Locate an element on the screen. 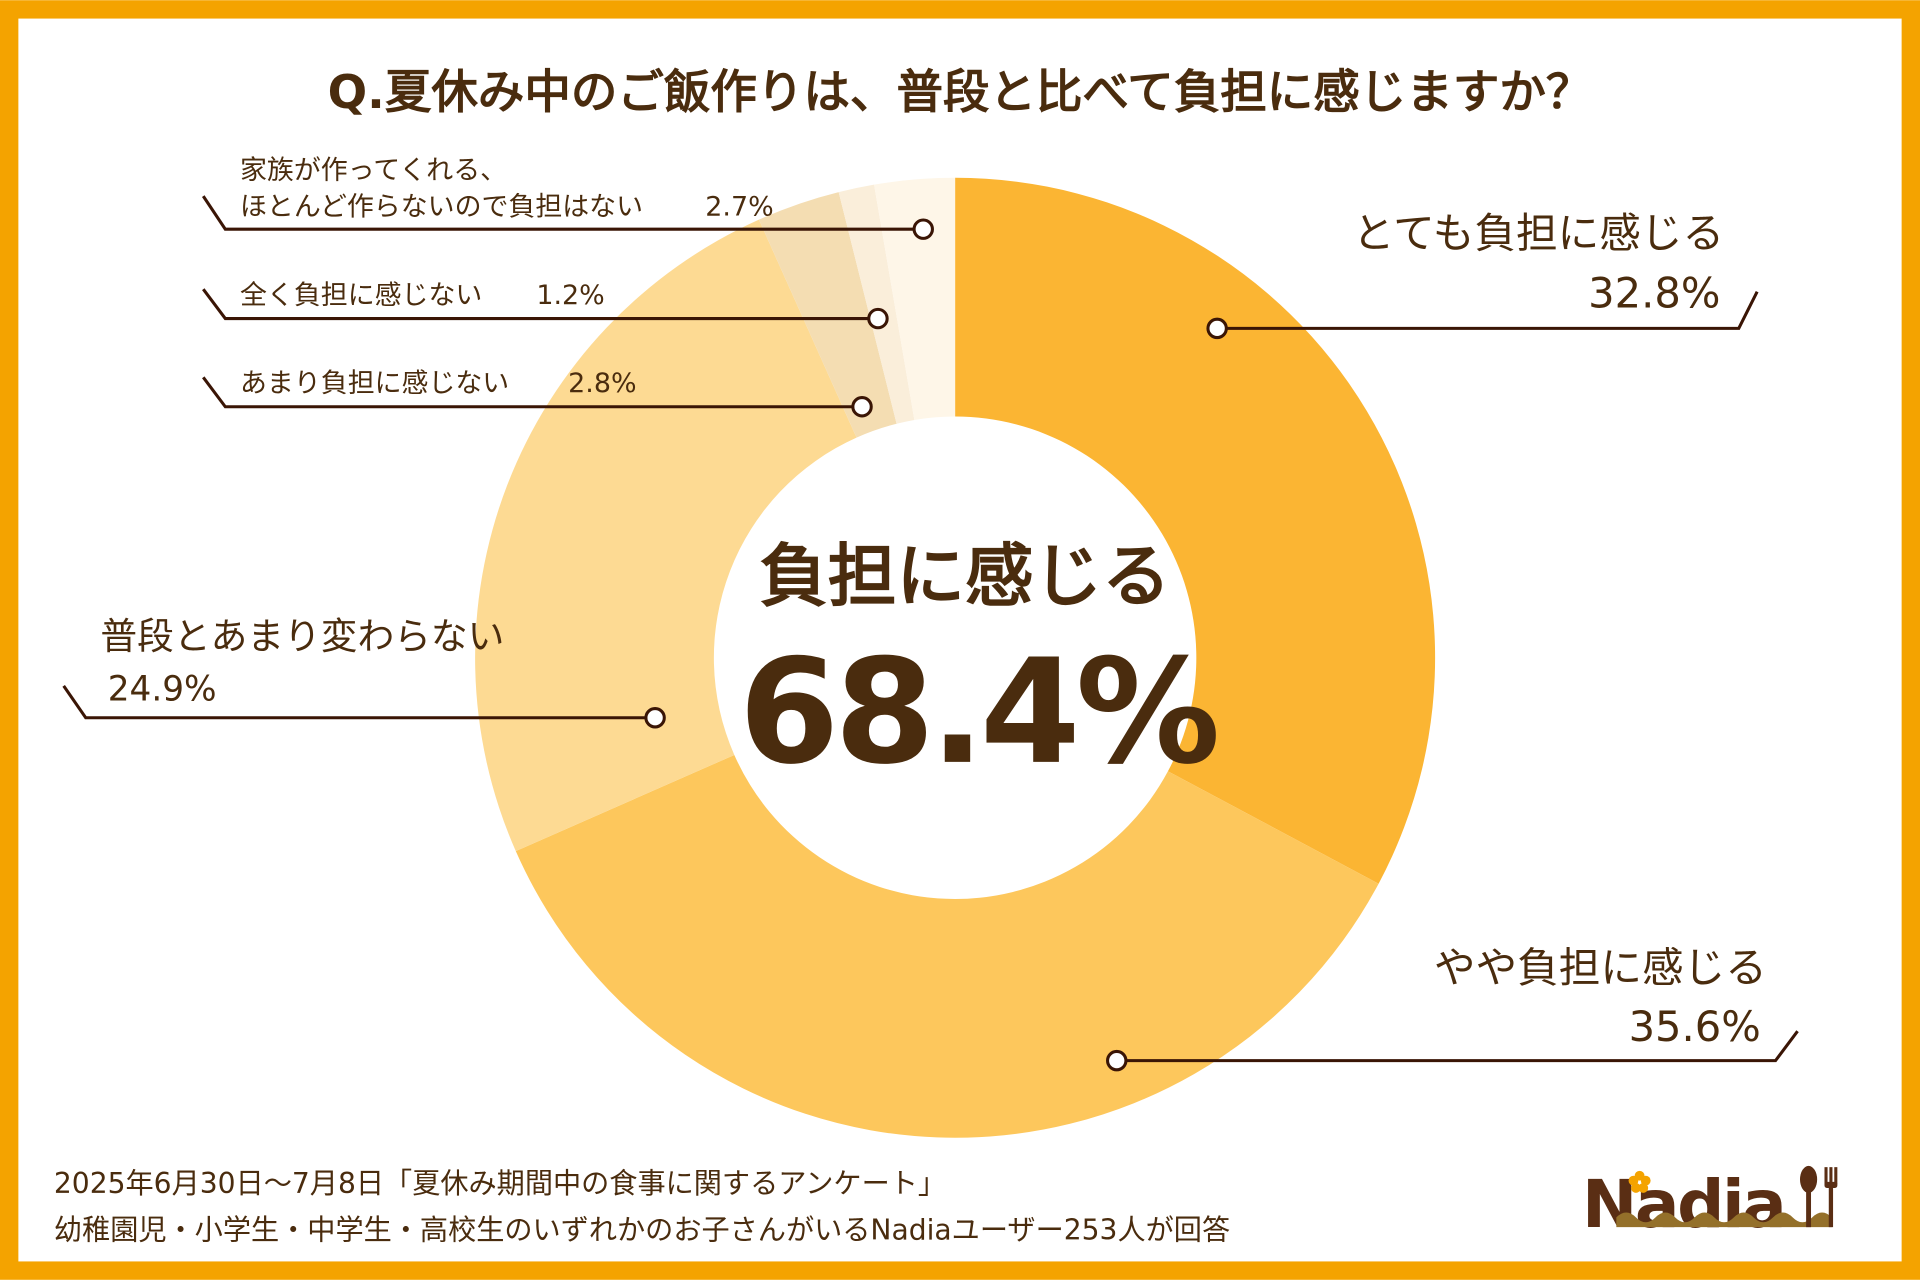 This screenshot has width=1920, height=1280. slice-value-4: 1.2% is located at coordinates (570, 295).